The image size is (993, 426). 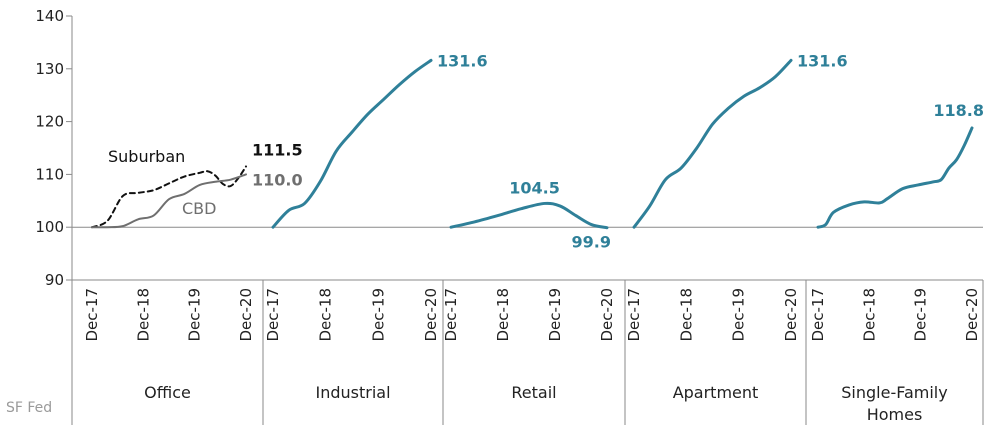 I want to click on category-label: Single-Family, so click(x=894, y=392).